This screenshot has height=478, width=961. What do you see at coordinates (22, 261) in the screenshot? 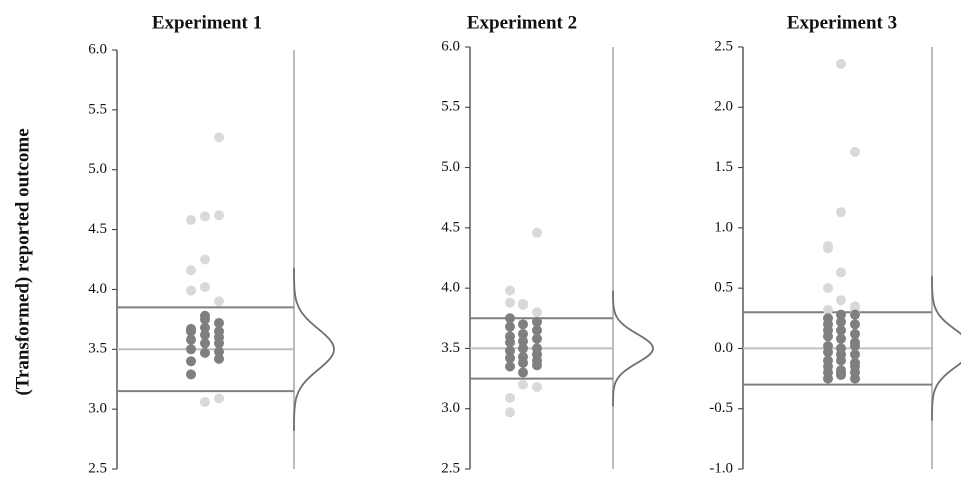
I see `y-axis-label: (Transformed) reported outcome` at bounding box center [22, 261].